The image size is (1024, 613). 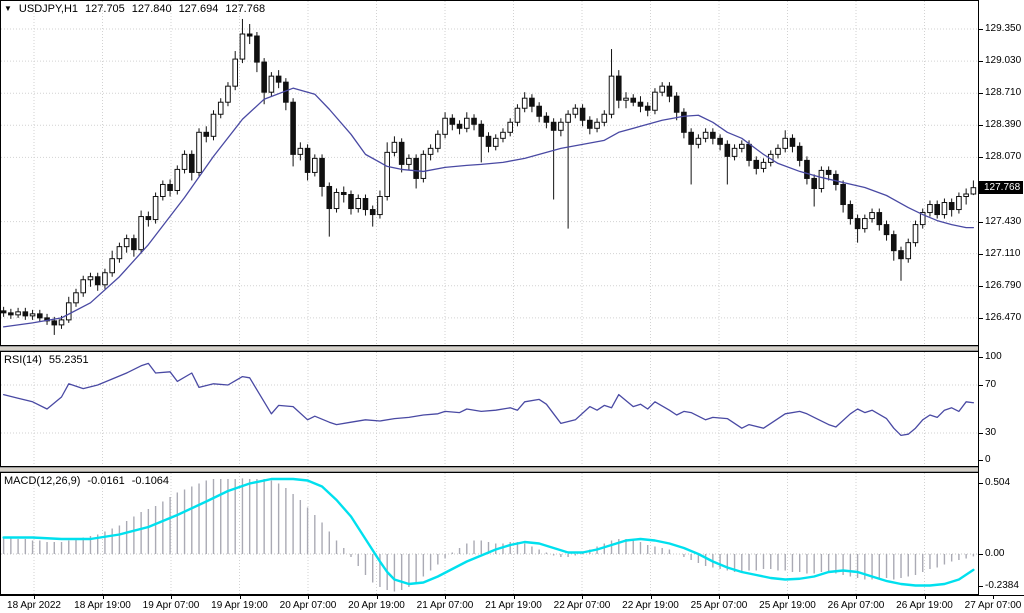 What do you see at coordinates (1002, 585) in the screenshot?
I see `macd-tick-label: -0.2384` at bounding box center [1002, 585].